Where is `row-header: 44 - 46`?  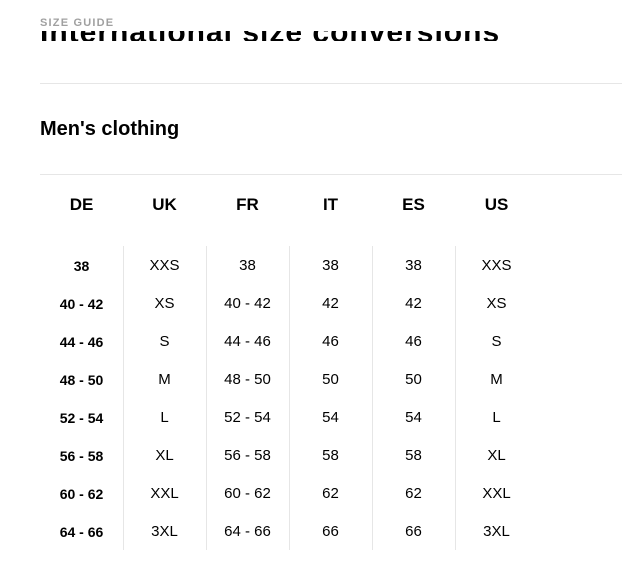 row-header: 44 - 46 is located at coordinates (81, 342).